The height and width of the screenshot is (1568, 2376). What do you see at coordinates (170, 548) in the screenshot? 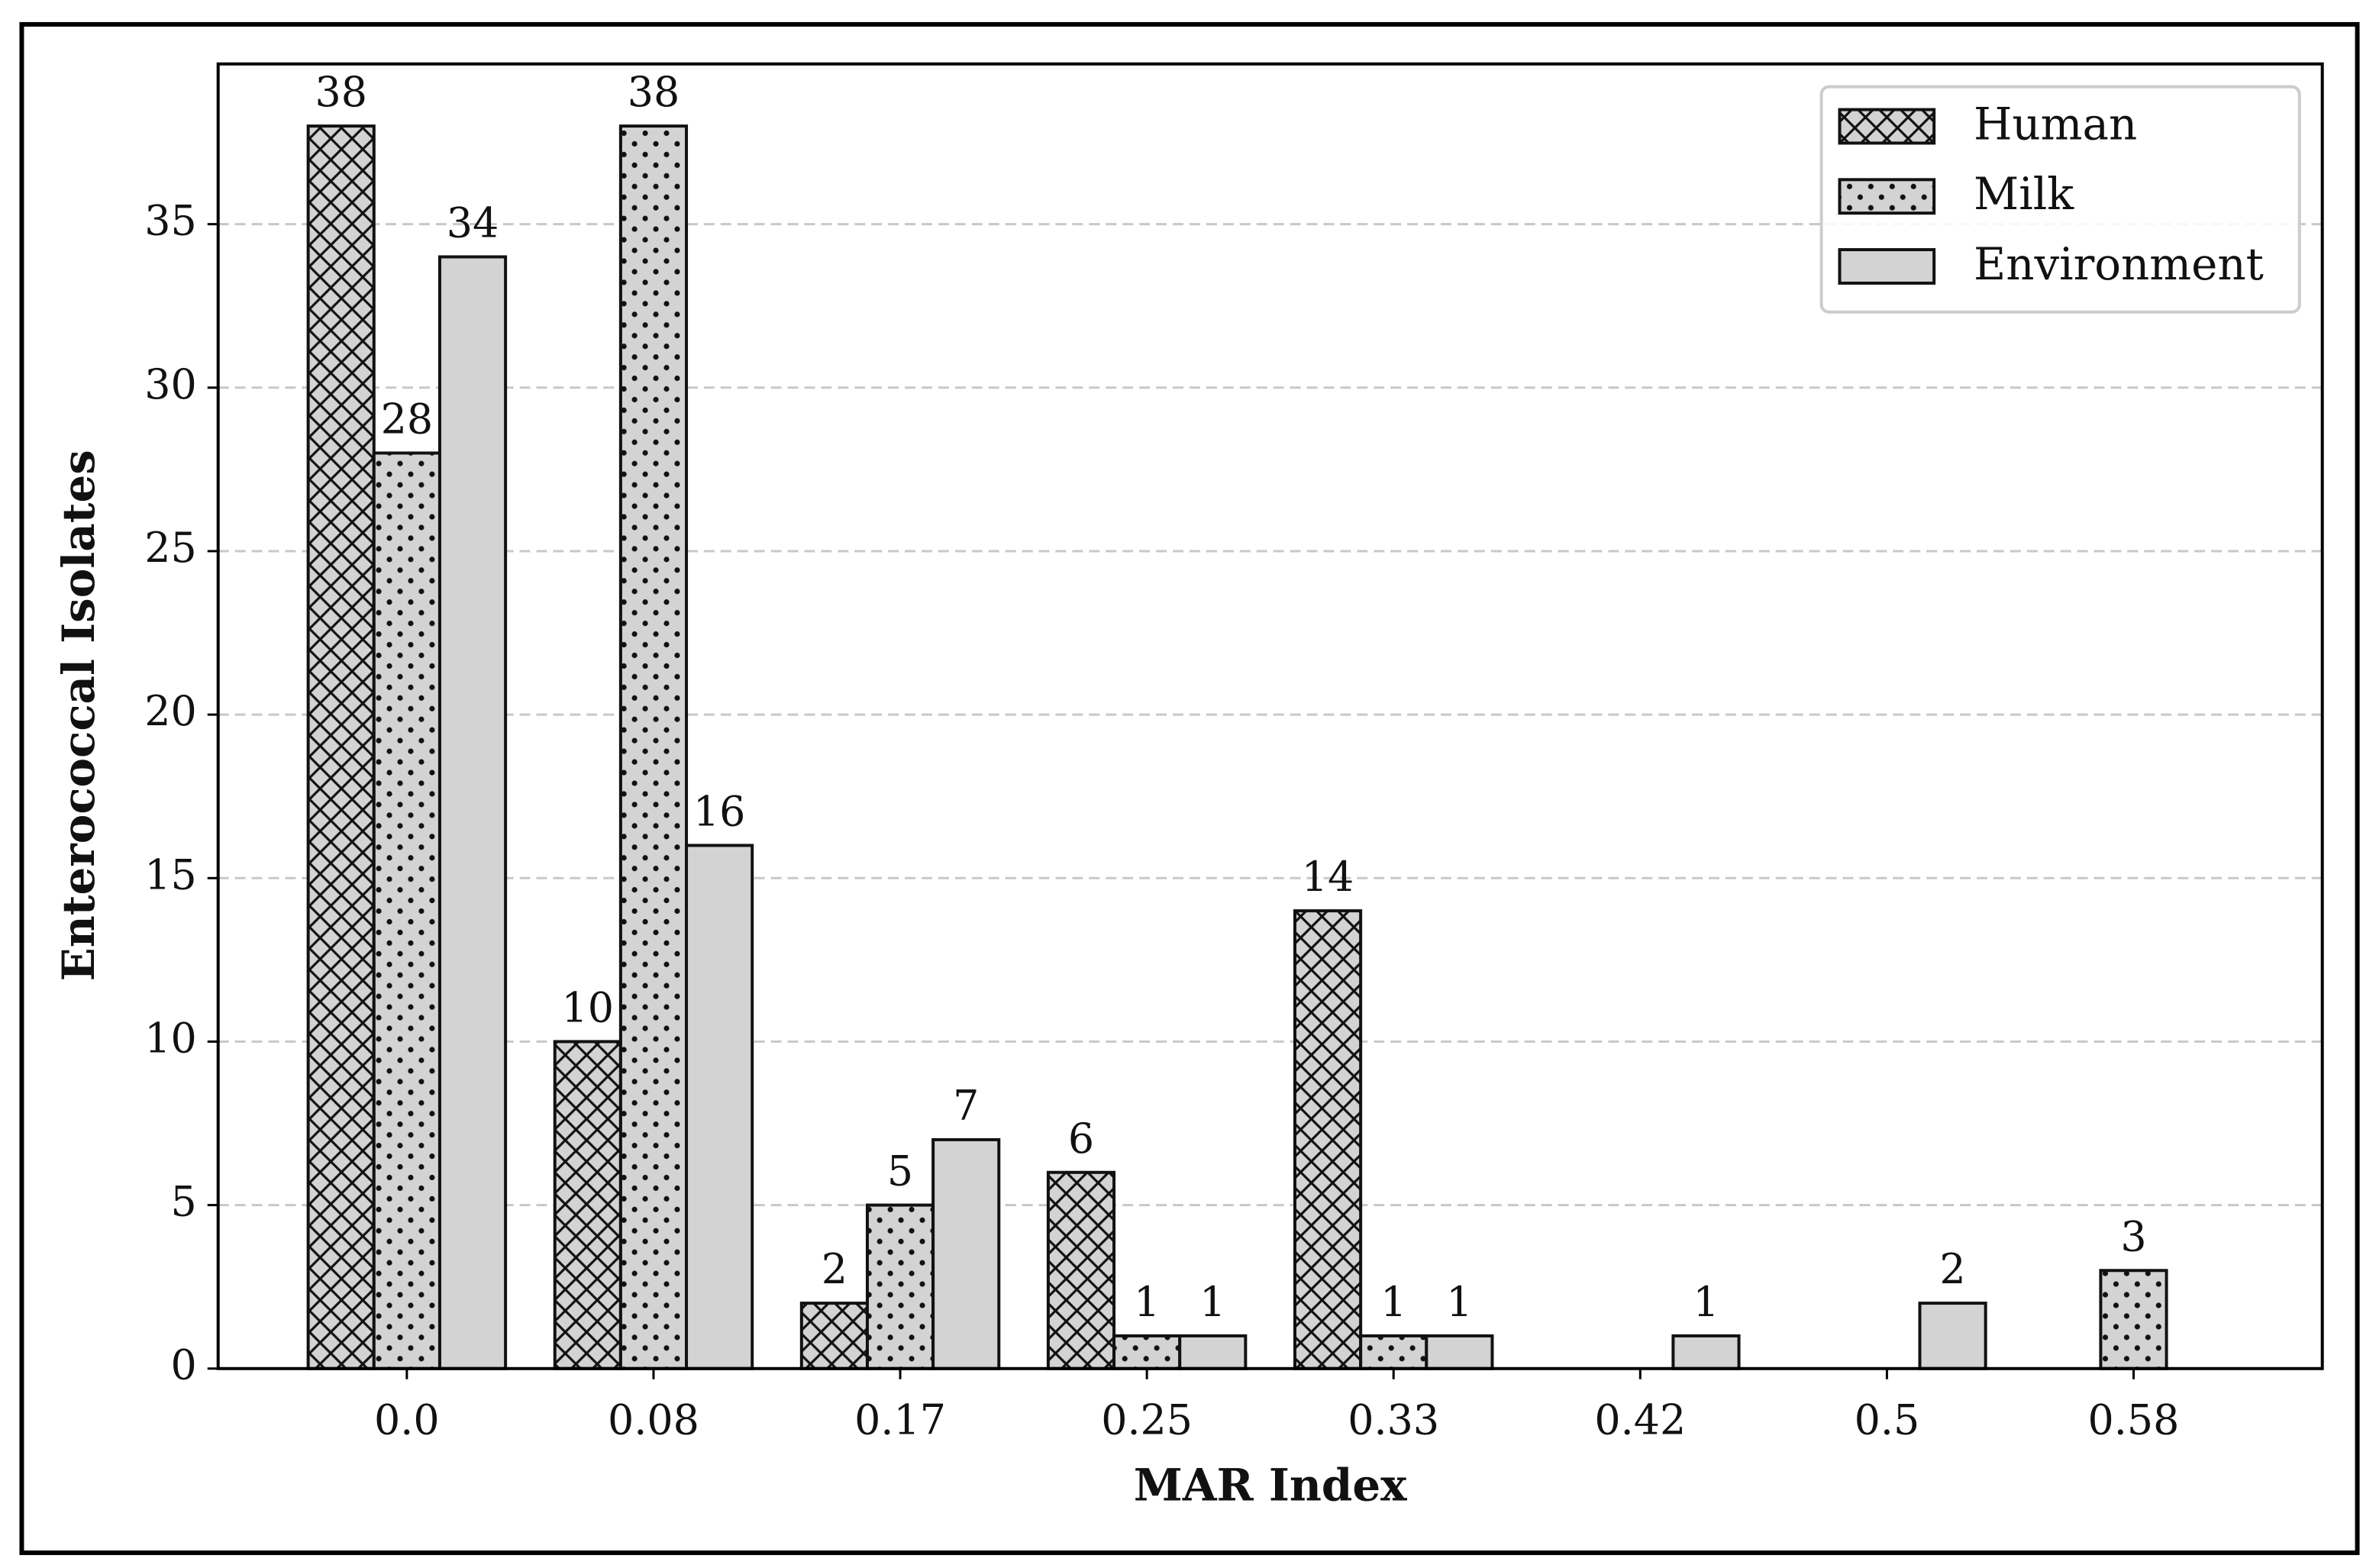
I see `y-tick-label: 25` at bounding box center [170, 548].